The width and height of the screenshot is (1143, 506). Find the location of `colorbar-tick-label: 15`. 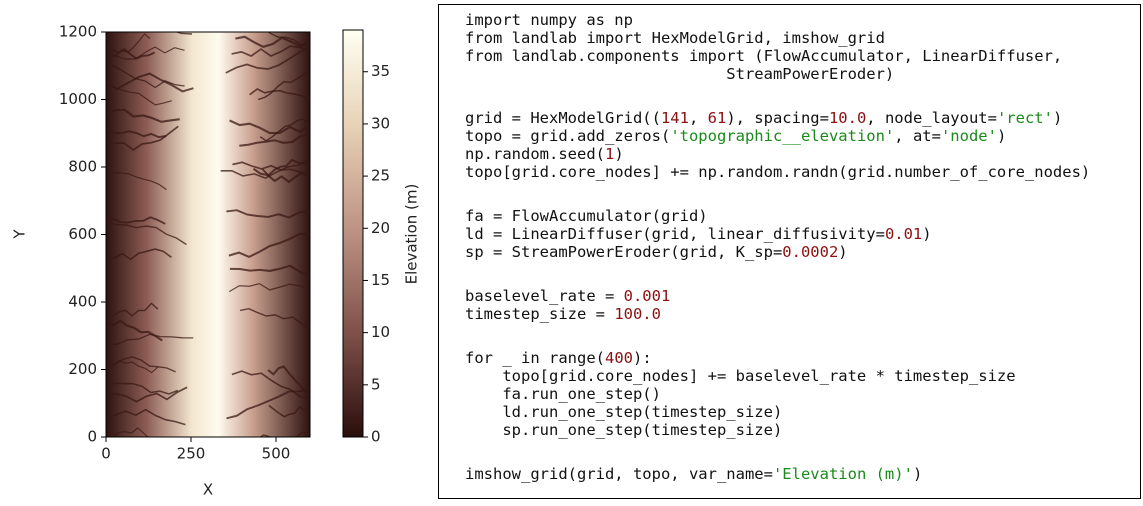

colorbar-tick-label: 15 is located at coordinates (380, 280).